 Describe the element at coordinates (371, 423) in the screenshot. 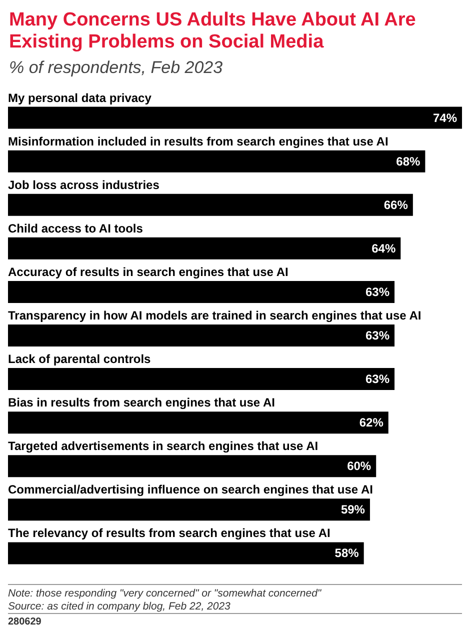

I see `data-label: 62%` at that location.